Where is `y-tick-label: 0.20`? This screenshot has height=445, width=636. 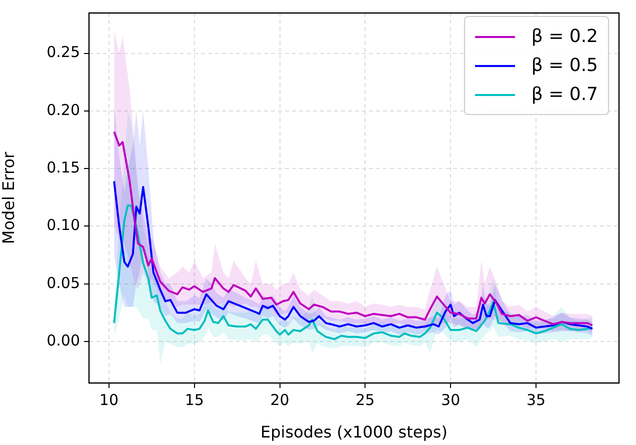
y-tick-label: 0.20 is located at coordinates (63, 109).